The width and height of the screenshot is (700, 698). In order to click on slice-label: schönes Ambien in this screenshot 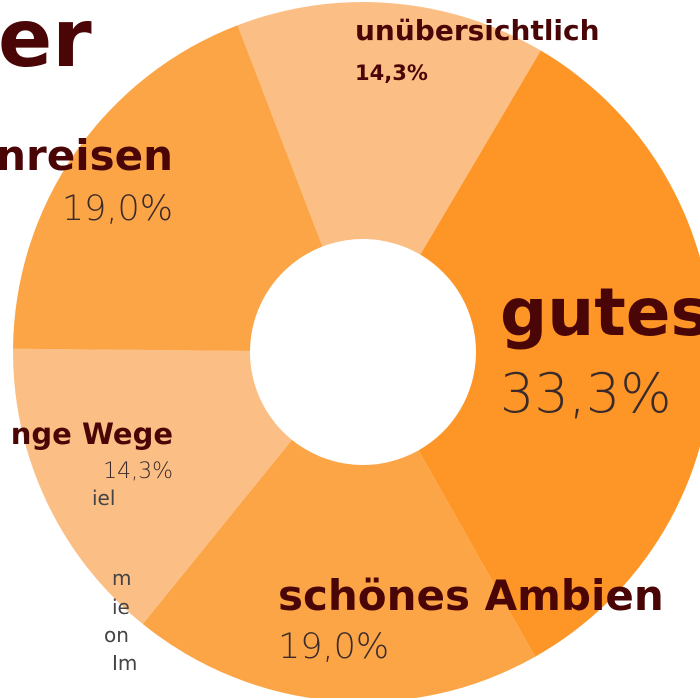, I will do `click(471, 595)`.